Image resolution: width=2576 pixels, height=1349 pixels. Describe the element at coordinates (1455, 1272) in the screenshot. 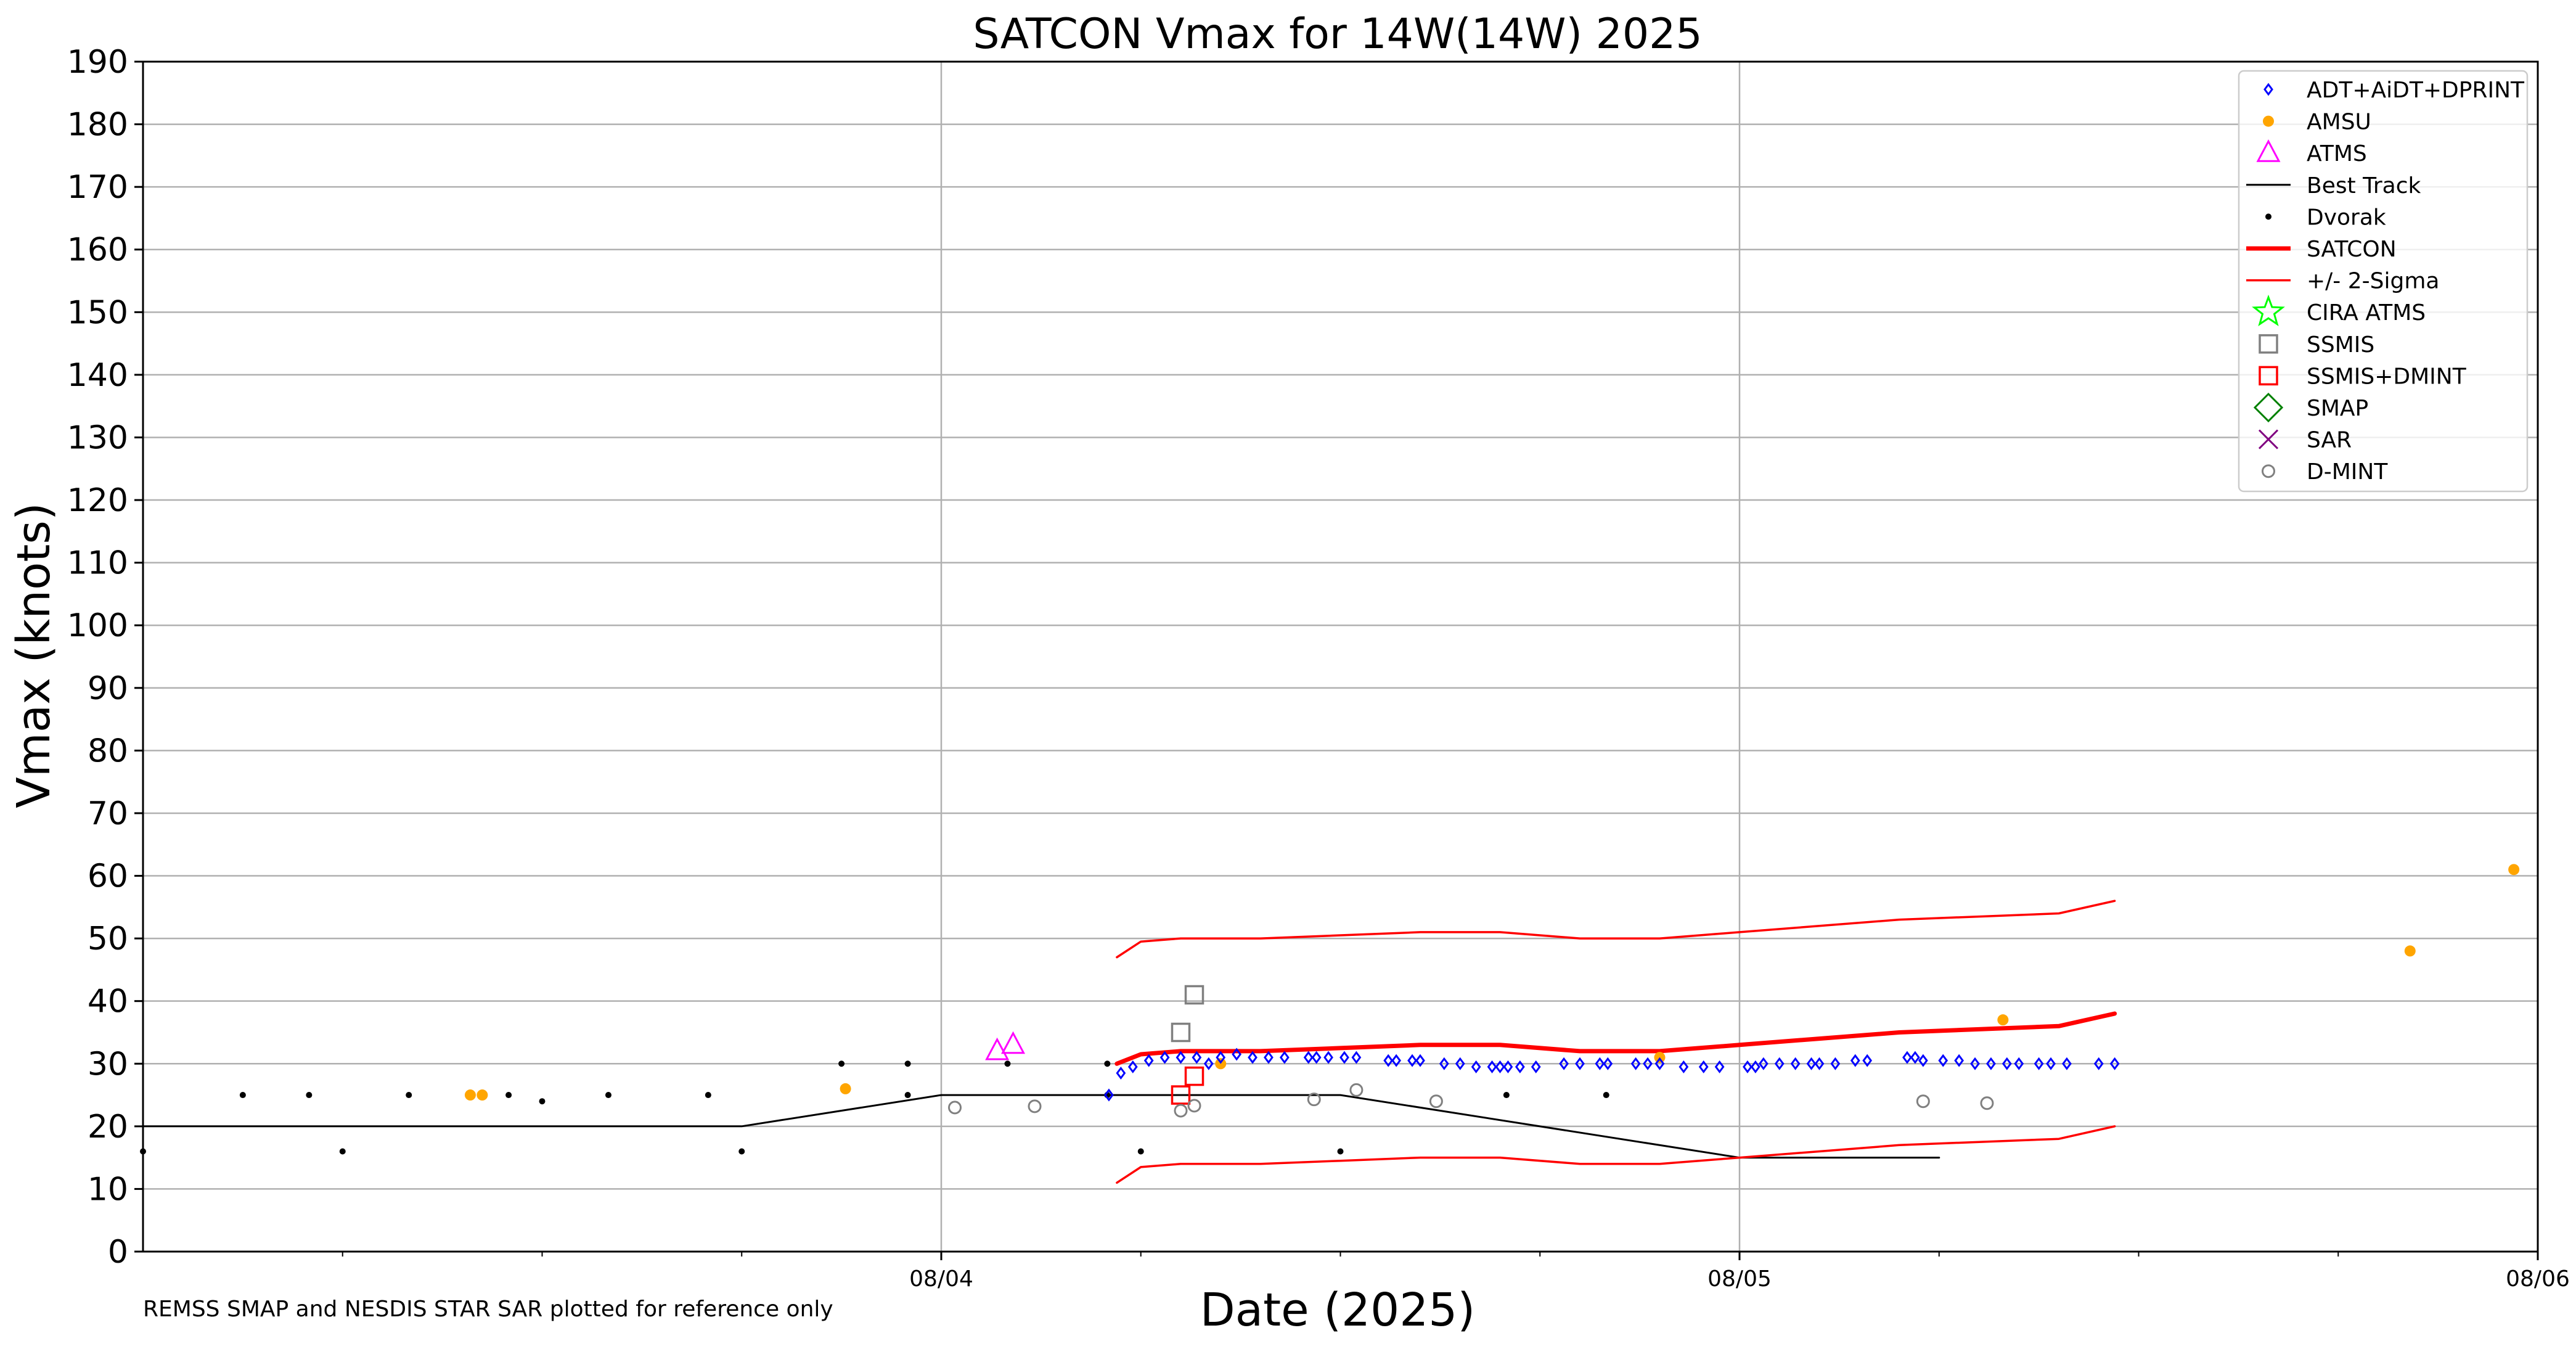

I see `x-axis-ticks: 08/04 08/05 08/06` at that location.